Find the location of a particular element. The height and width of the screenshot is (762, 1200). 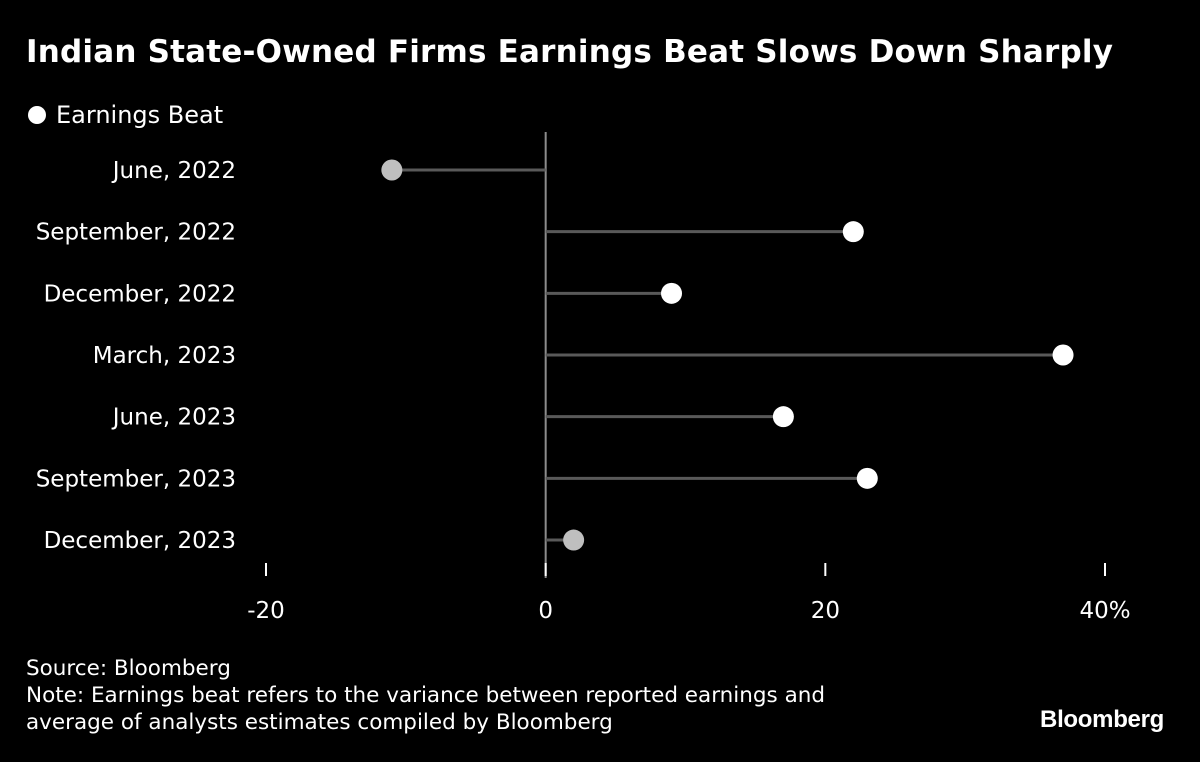

x-tick-label: 20 is located at coordinates (825, 611).